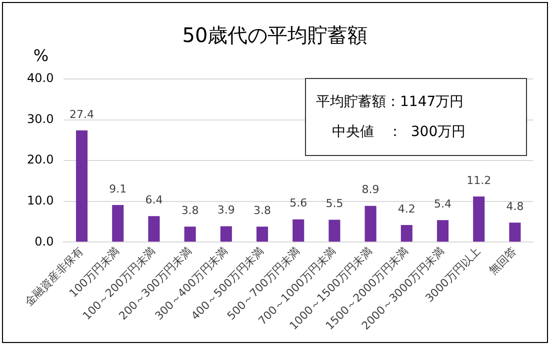 The height and width of the screenshot is (345, 550). I want to click on chart-title: 50歳代の平均貯蓄額, so click(275, 35).